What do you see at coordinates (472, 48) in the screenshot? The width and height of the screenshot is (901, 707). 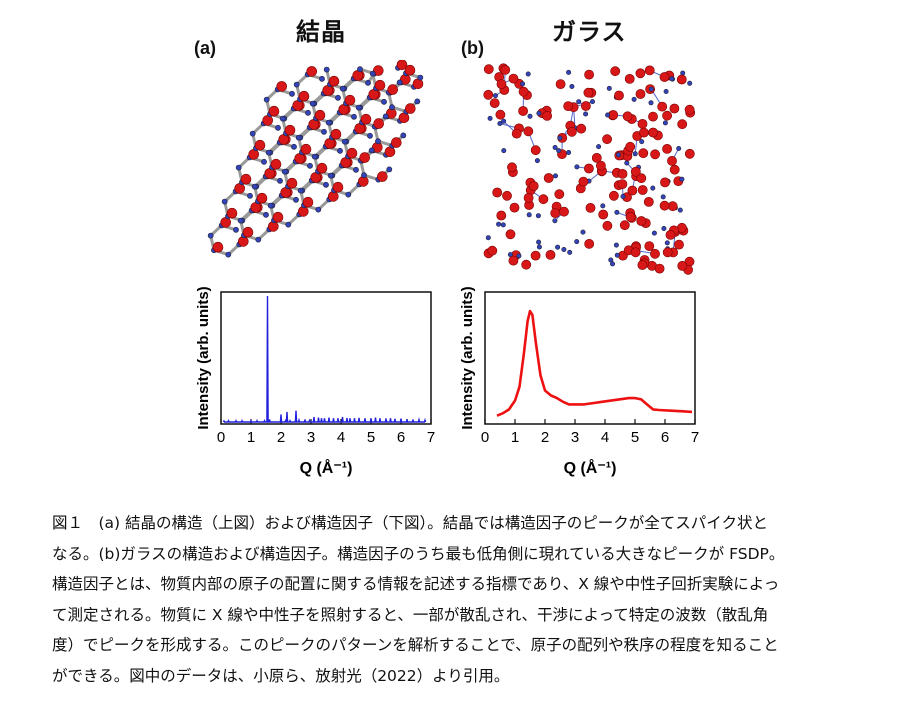 I see `panel-label-b: (b)` at bounding box center [472, 48].